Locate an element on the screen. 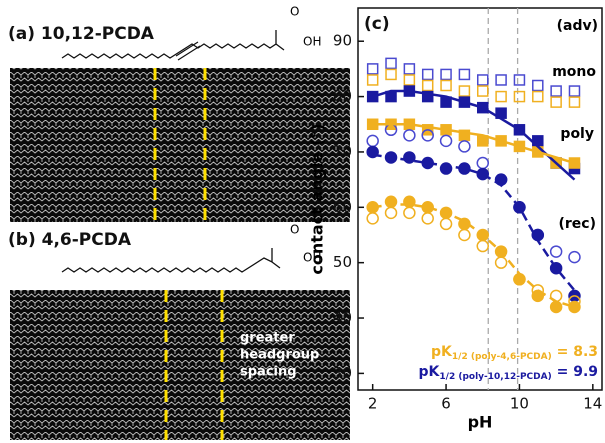 The image size is (605, 443). annotation: pK1/2 (poly-4,6-PCDA) = 8.3 is located at coordinates (514, 353).